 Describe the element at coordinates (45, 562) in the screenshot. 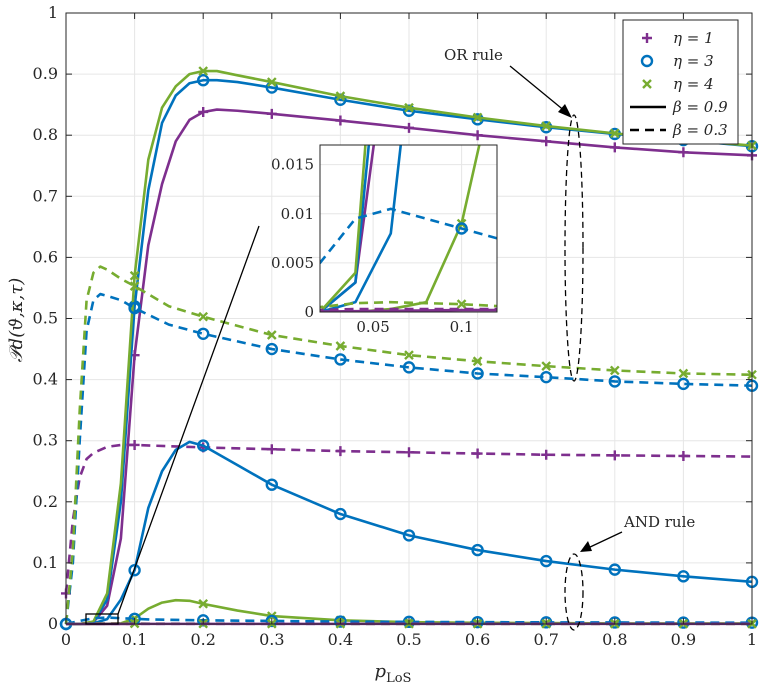

I see `y-tick-label: 0.1` at that location.